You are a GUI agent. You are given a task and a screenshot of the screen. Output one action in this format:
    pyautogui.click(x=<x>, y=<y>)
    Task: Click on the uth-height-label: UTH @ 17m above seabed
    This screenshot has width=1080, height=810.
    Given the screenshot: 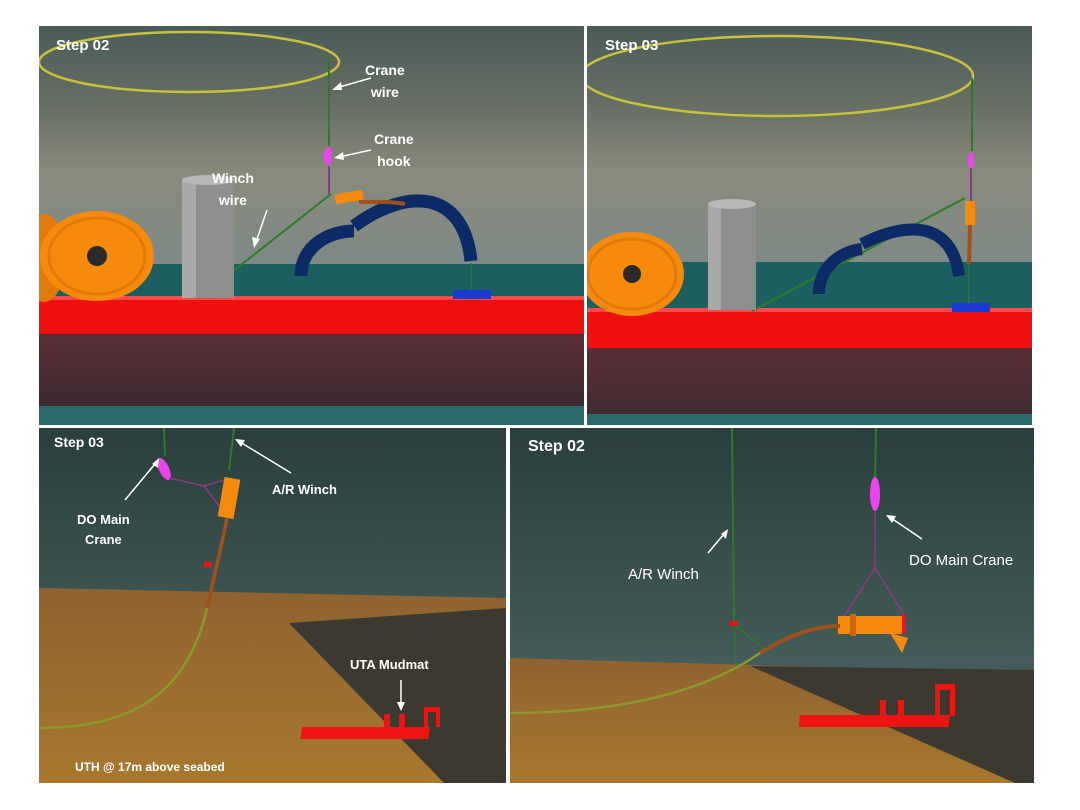 What is the action you would take?
    pyautogui.click(x=150, y=767)
    